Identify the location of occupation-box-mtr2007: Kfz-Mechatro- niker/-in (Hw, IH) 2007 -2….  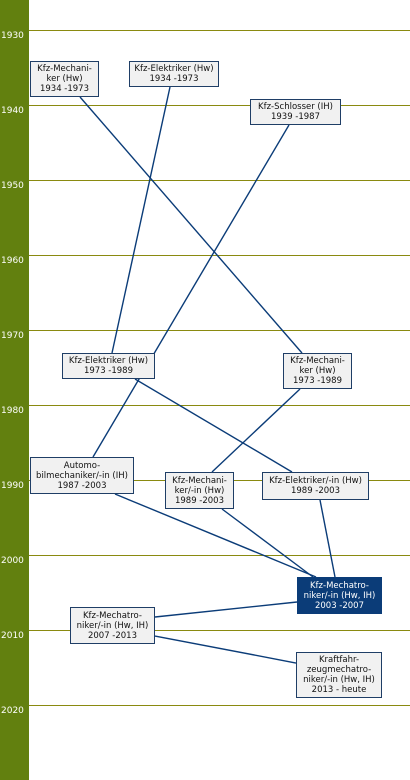
(112, 625).